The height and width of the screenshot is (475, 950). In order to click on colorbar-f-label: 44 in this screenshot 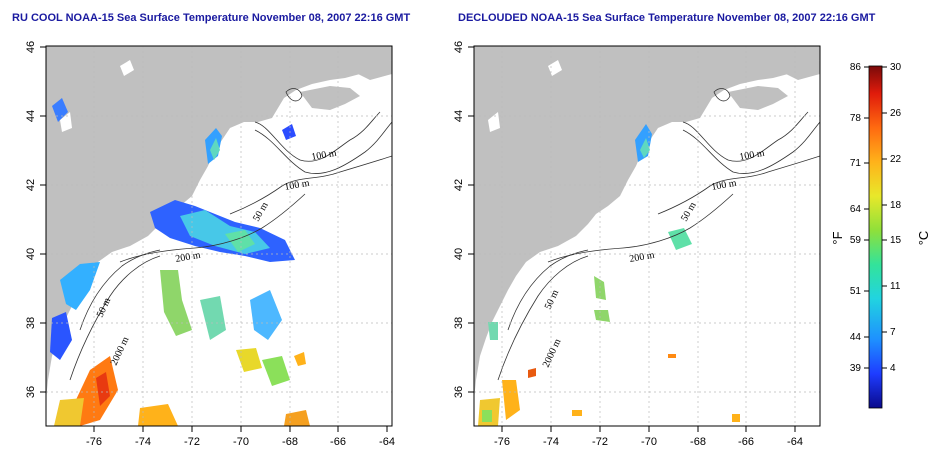, I will do `click(856, 337)`.